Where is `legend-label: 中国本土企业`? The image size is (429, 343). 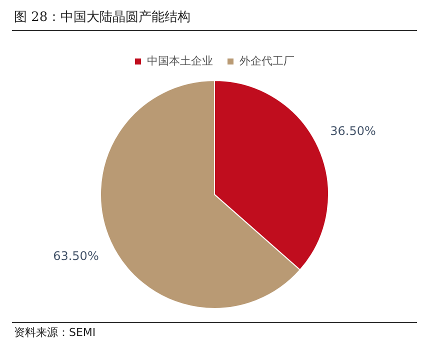
legend-label: 中国本土企业 is located at coordinates (180, 61).